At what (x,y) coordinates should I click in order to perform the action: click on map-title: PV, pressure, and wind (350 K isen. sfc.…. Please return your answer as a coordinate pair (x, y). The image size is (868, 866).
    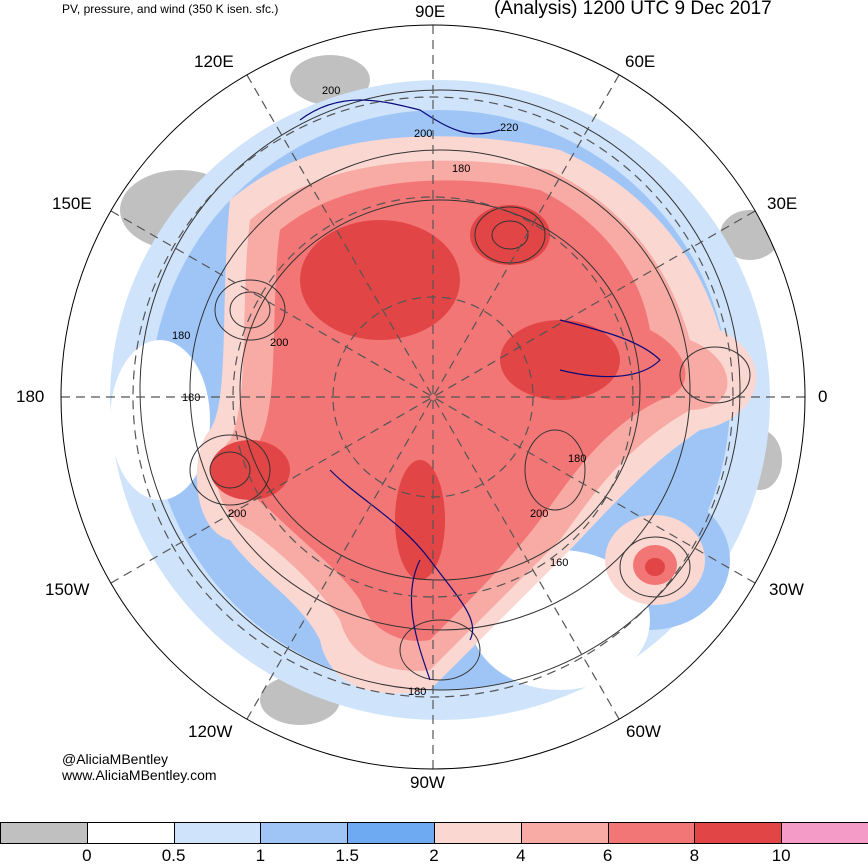
    Looking at the image, I should click on (170, 9).